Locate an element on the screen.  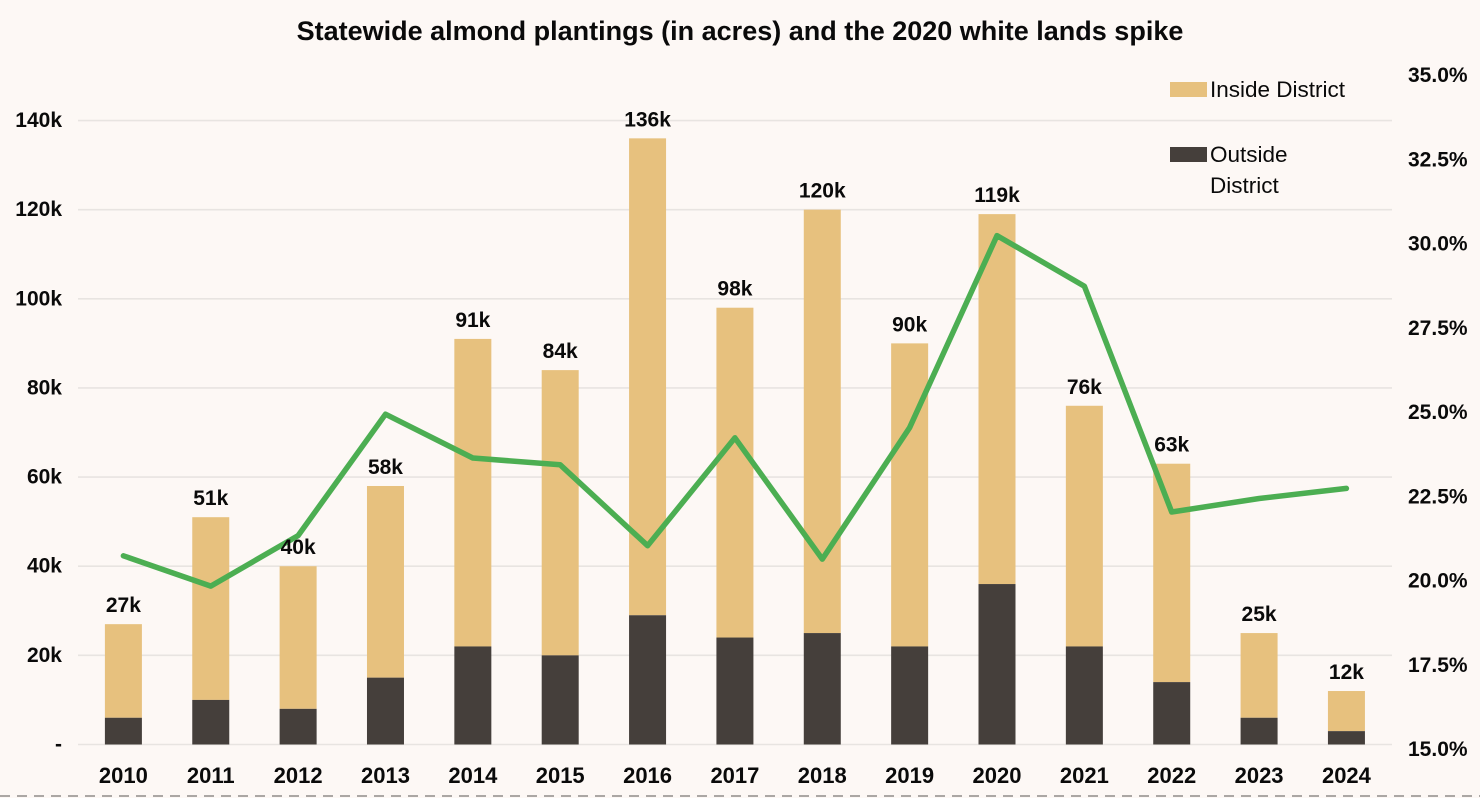
bar-value-label-2012: 40k is located at coordinates (298, 547).